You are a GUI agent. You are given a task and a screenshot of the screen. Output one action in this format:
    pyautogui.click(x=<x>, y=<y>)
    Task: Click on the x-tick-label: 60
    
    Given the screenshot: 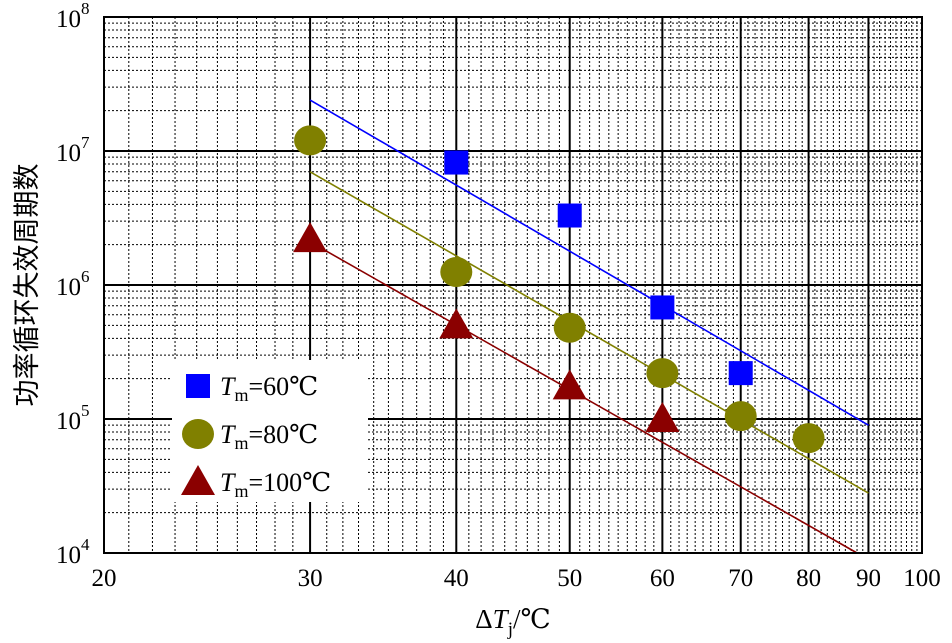 What is the action you would take?
    pyautogui.click(x=662, y=578)
    